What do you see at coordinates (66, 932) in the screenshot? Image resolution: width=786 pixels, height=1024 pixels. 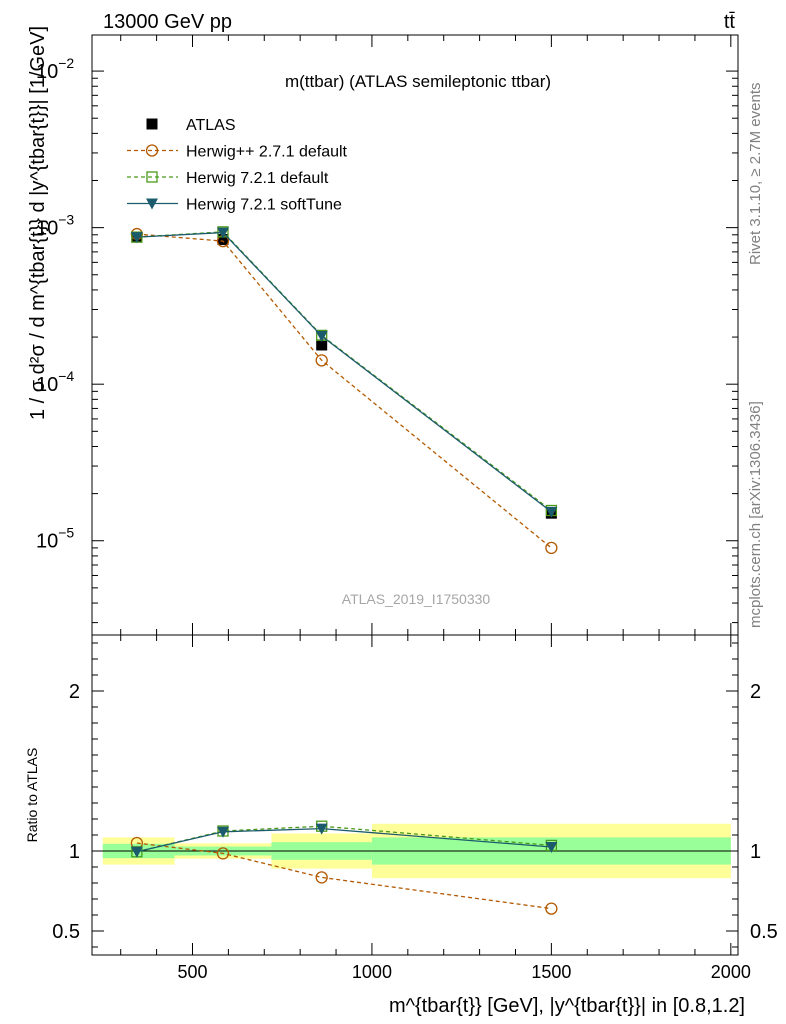 I see `ratio-y-tick-label-left: 0.5` at bounding box center [66, 932].